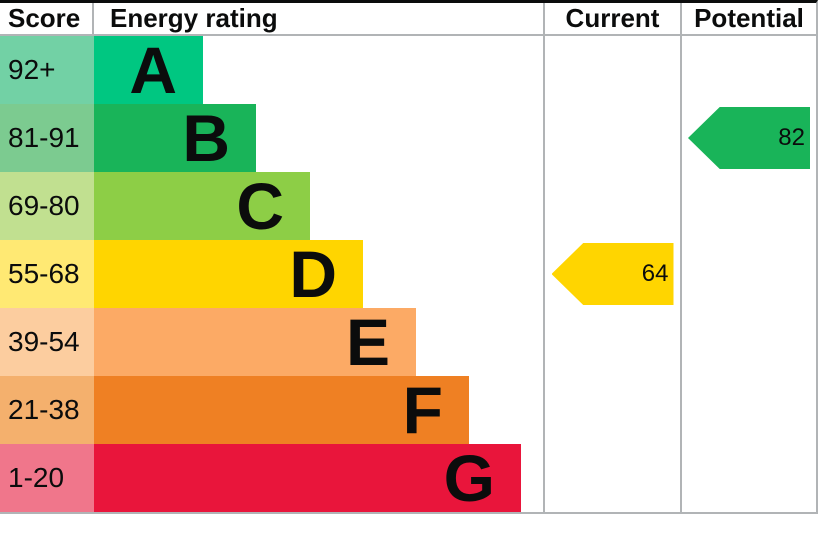  What do you see at coordinates (260, 206) in the screenshot?
I see `band-letter-c: C` at bounding box center [260, 206].